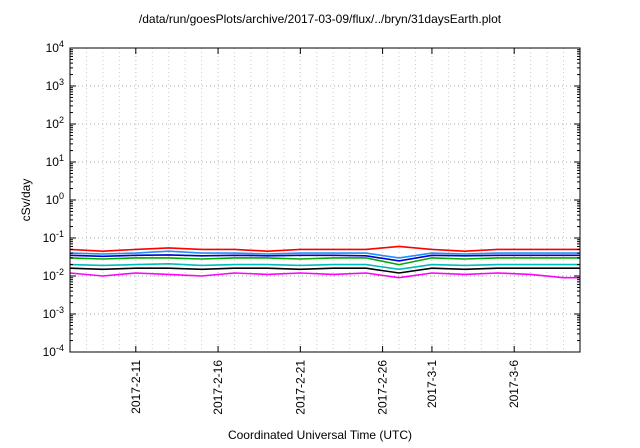 The height and width of the screenshot is (448, 640). What do you see at coordinates (432, 384) in the screenshot?
I see `x-tick-label: 2017-3-1` at bounding box center [432, 384].